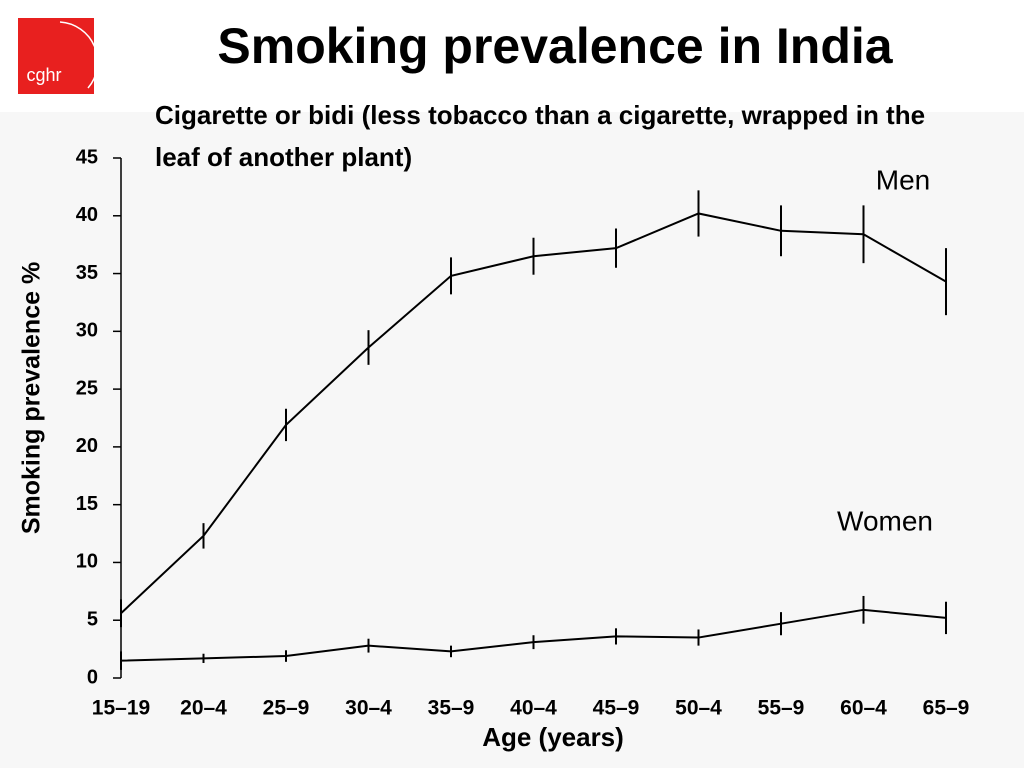 The width and height of the screenshot is (1024, 768). What do you see at coordinates (87, 446) in the screenshot?
I see `y-tick-label: 20` at bounding box center [87, 446].